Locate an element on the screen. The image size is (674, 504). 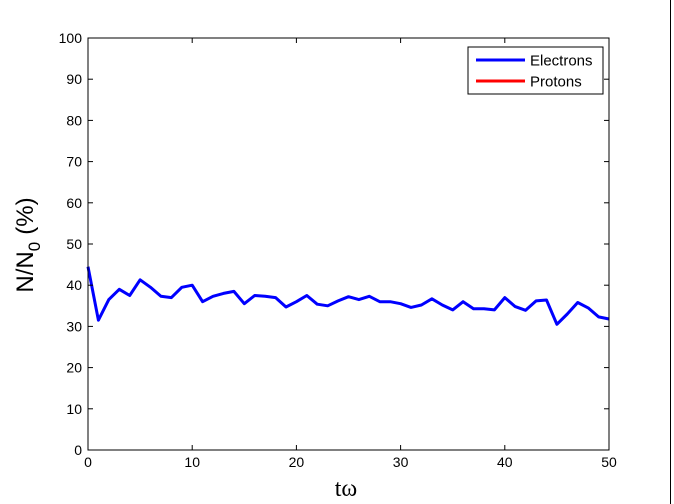
x-tick-label: 30 is located at coordinates (401, 462).